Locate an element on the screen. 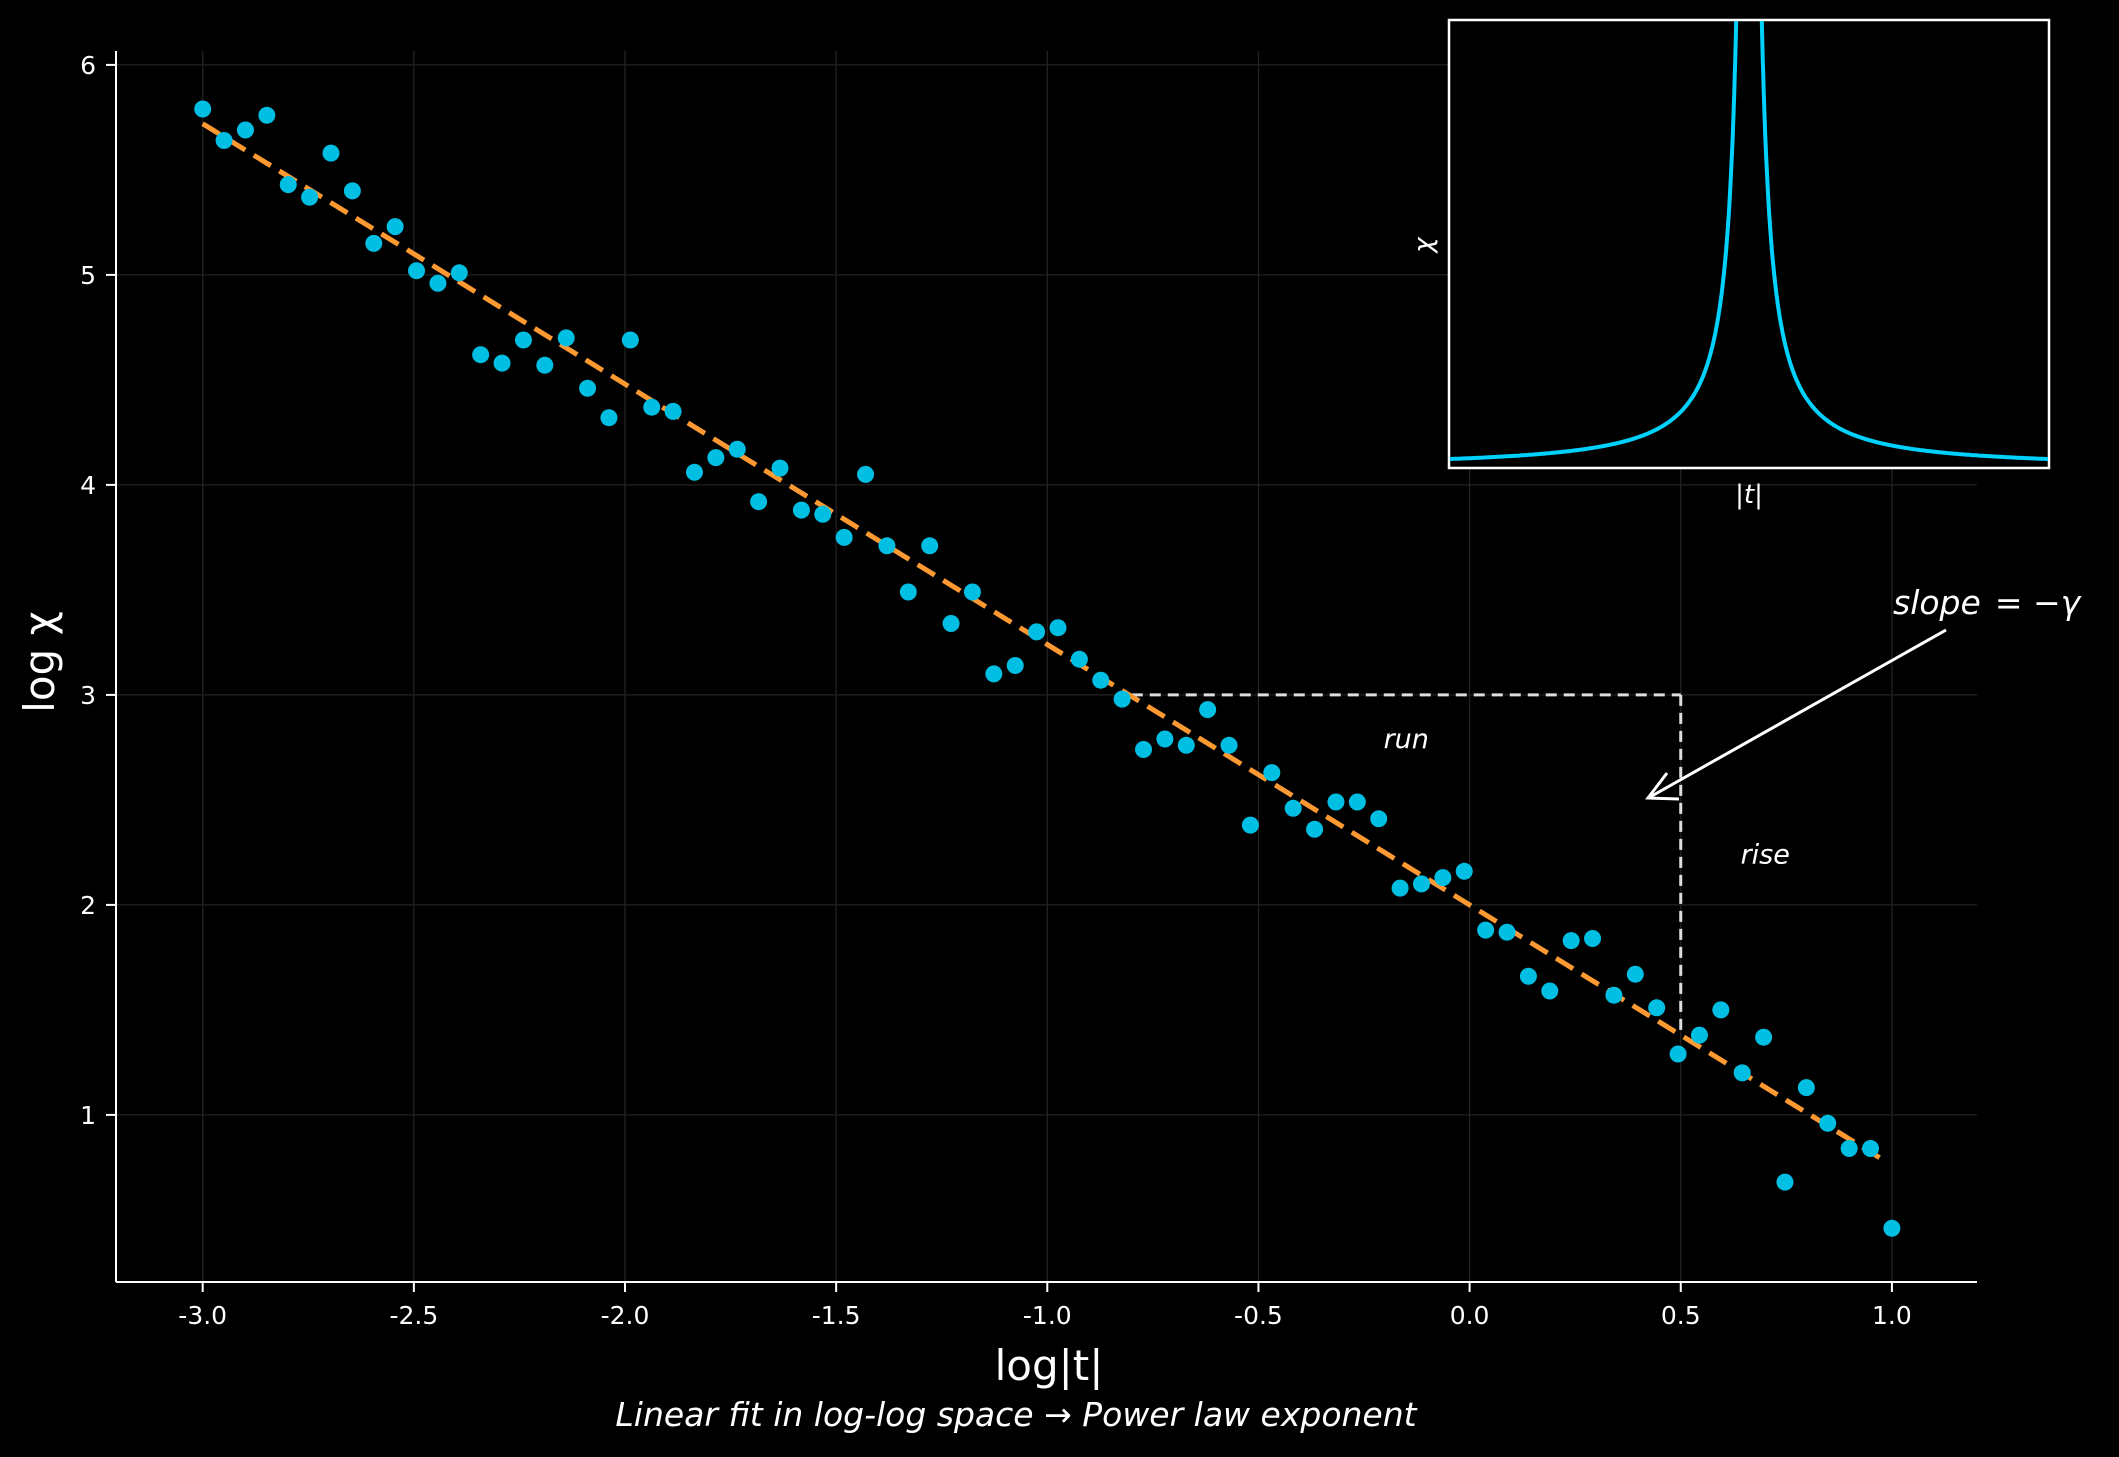  run-label: run is located at coordinates (1406, 739).